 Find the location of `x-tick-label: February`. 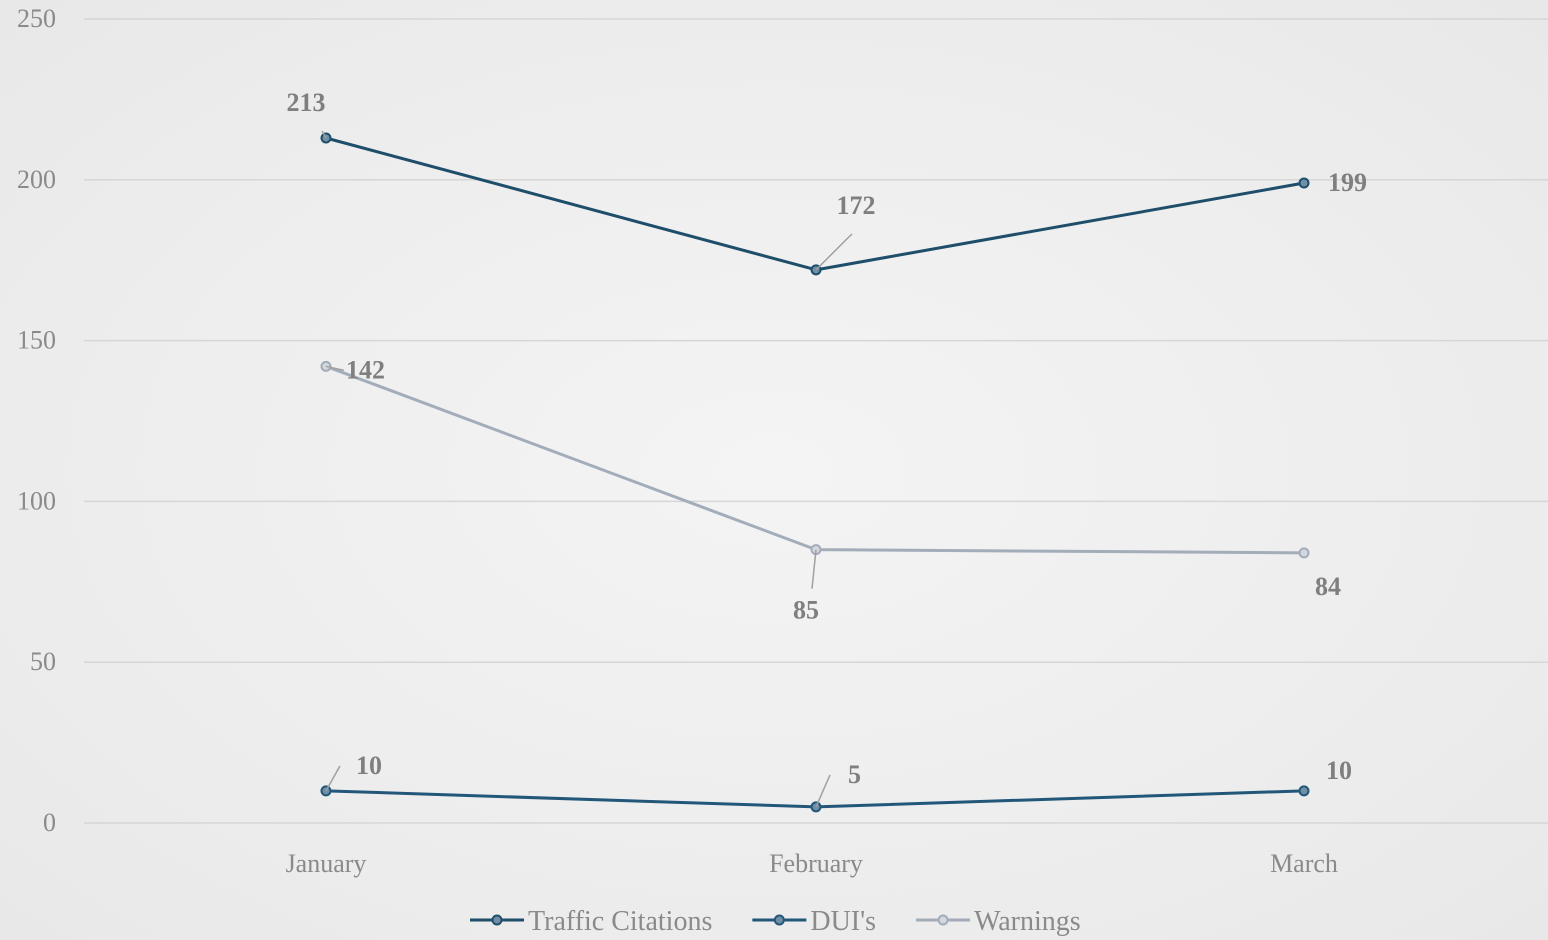

x-tick-label: February is located at coordinates (816, 863).